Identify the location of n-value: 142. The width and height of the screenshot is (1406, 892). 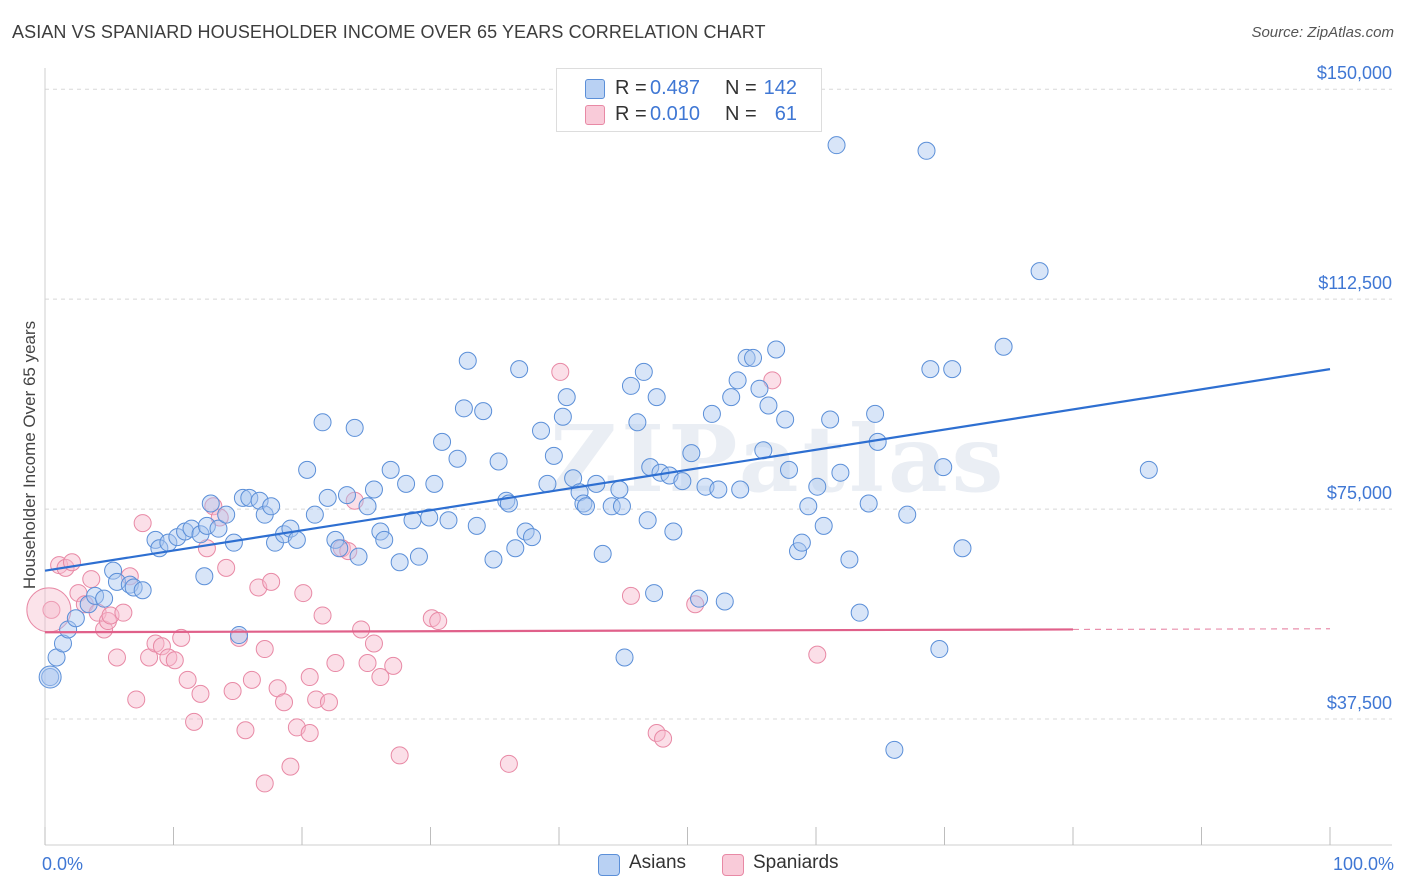
(780, 88).